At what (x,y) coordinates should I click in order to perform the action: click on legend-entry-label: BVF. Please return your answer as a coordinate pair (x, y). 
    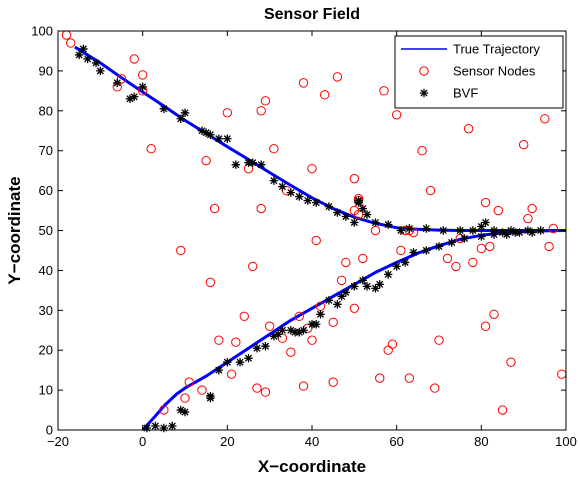
    Looking at the image, I should click on (465, 93).